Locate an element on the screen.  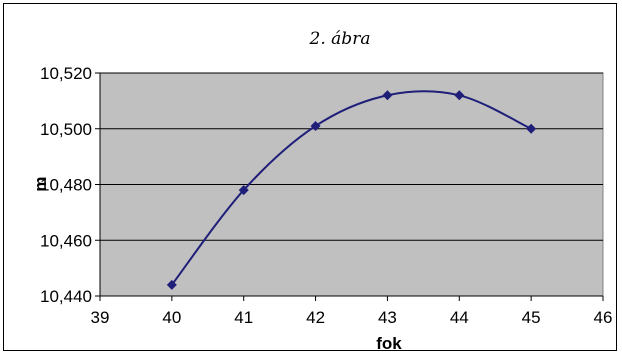
x-tick-label: 46 is located at coordinates (603, 317).